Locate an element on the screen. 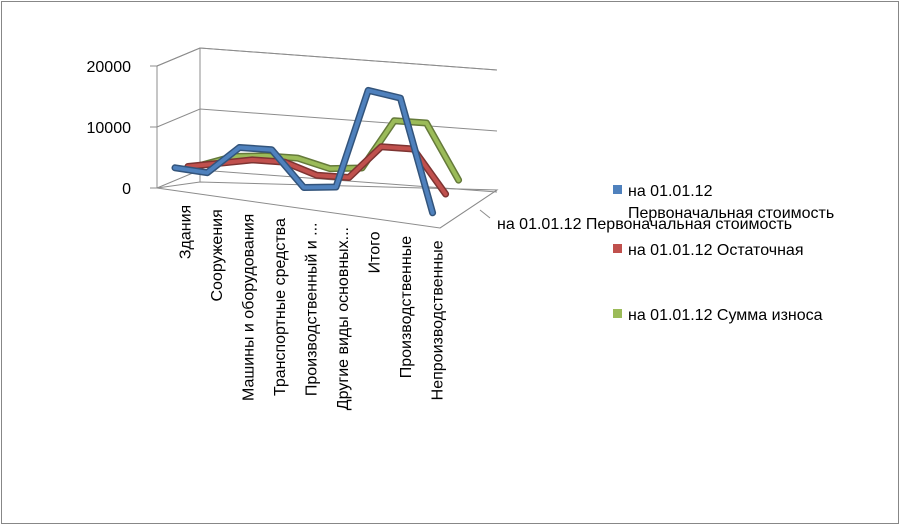 The image size is (902, 527). depth-axis: на 01.01.12 Первоначальная стоимость is located at coordinates (615, 211).